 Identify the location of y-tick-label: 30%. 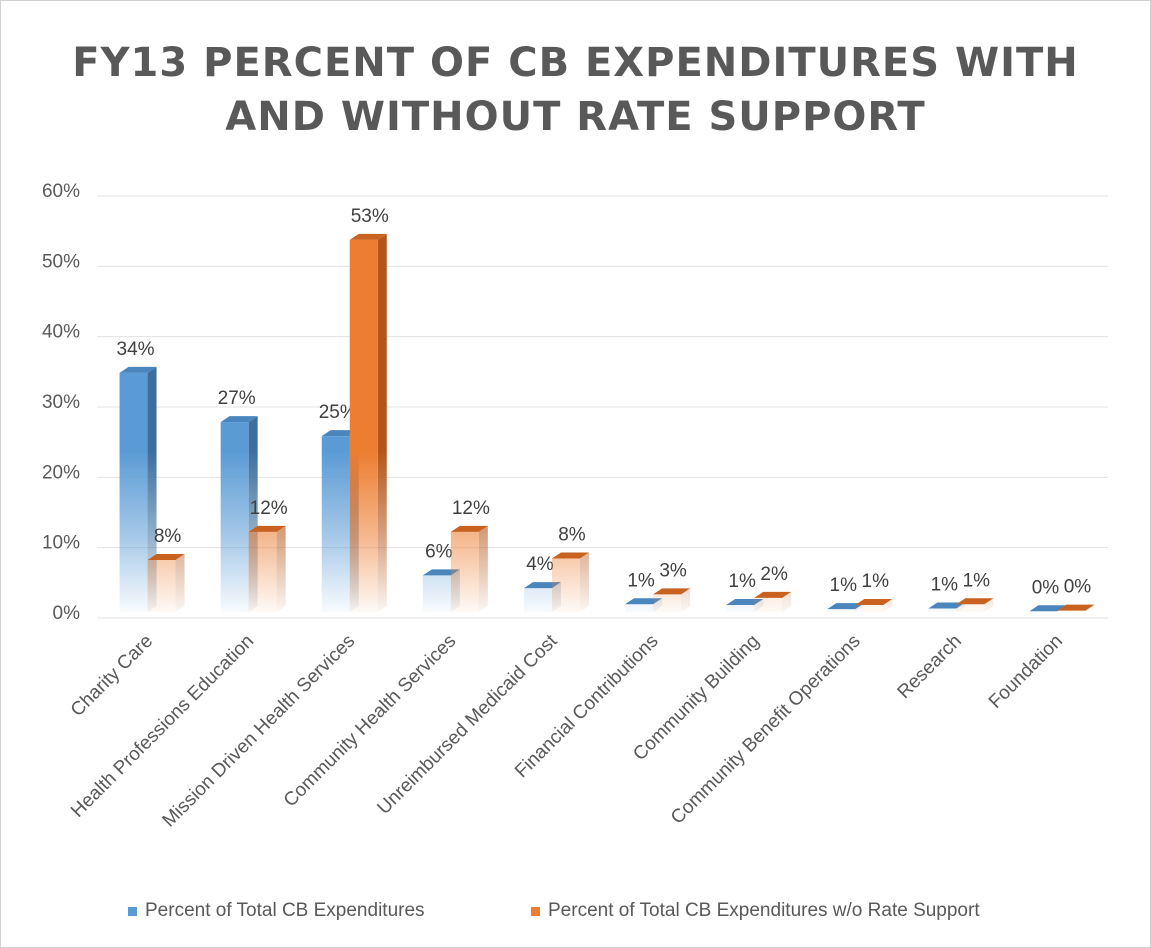
(61, 402).